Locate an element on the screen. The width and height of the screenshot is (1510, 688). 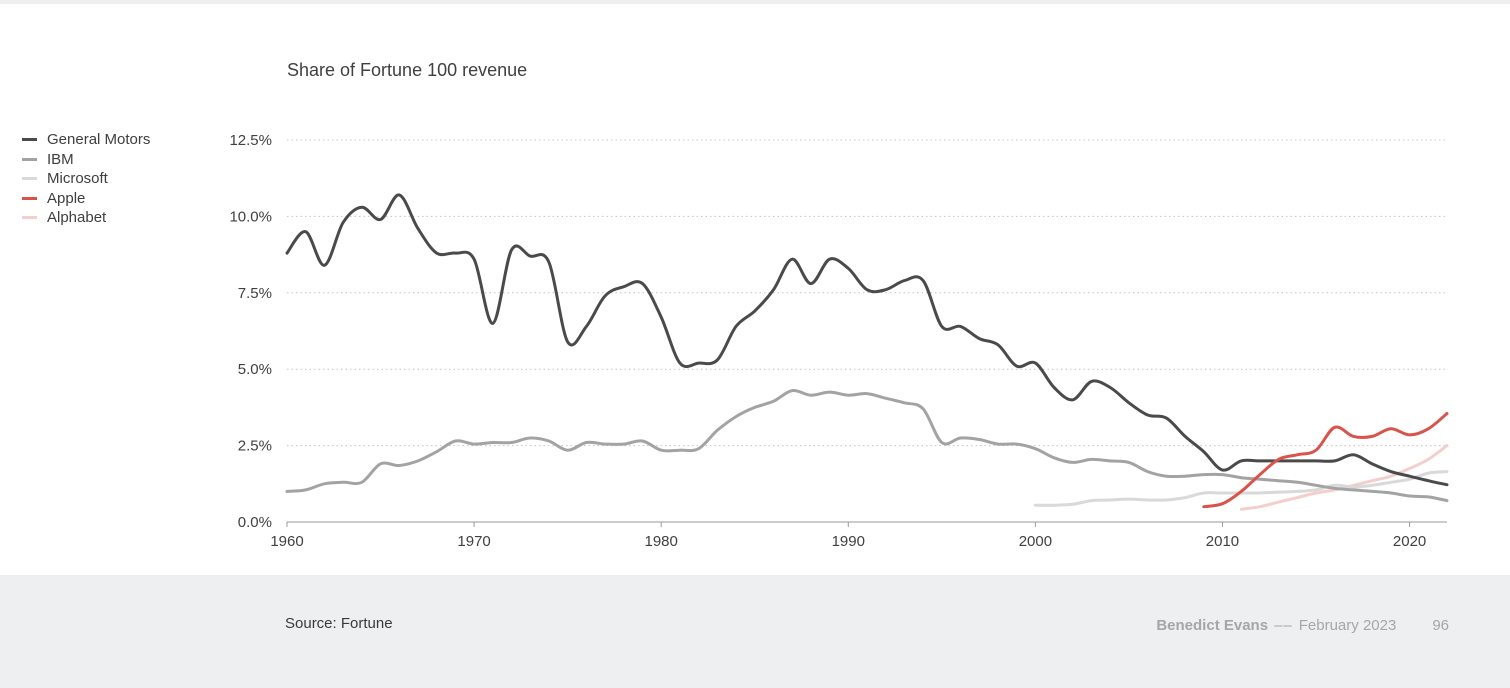
x-tick-label: 1960 is located at coordinates (286, 541).